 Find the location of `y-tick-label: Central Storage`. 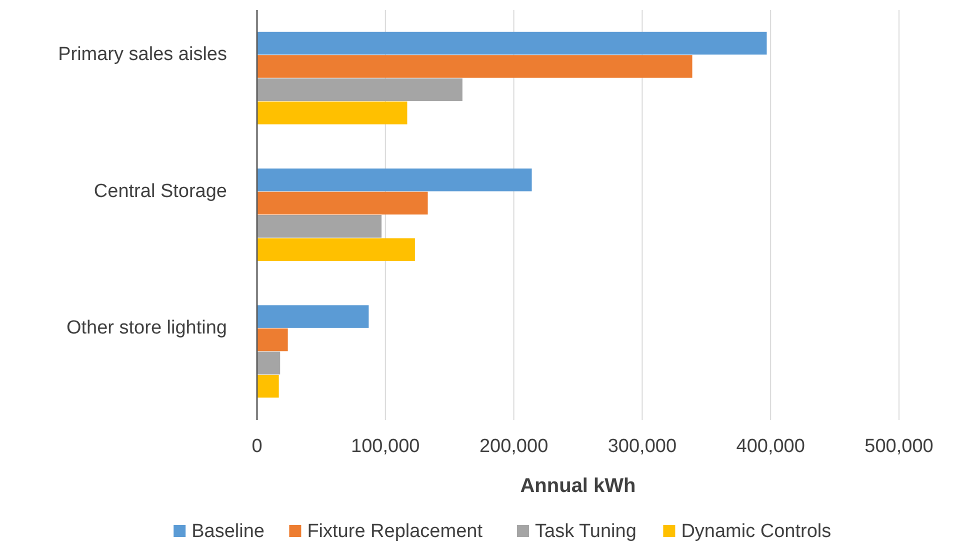

y-tick-label: Central Storage is located at coordinates (160, 191).